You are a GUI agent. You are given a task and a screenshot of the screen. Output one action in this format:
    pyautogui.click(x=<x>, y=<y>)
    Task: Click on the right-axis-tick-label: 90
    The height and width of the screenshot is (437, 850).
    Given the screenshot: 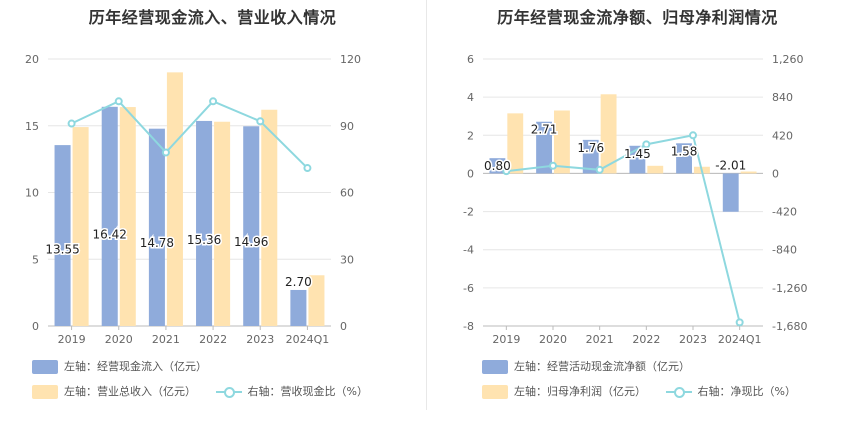 What is the action you would take?
    pyautogui.click(x=347, y=126)
    